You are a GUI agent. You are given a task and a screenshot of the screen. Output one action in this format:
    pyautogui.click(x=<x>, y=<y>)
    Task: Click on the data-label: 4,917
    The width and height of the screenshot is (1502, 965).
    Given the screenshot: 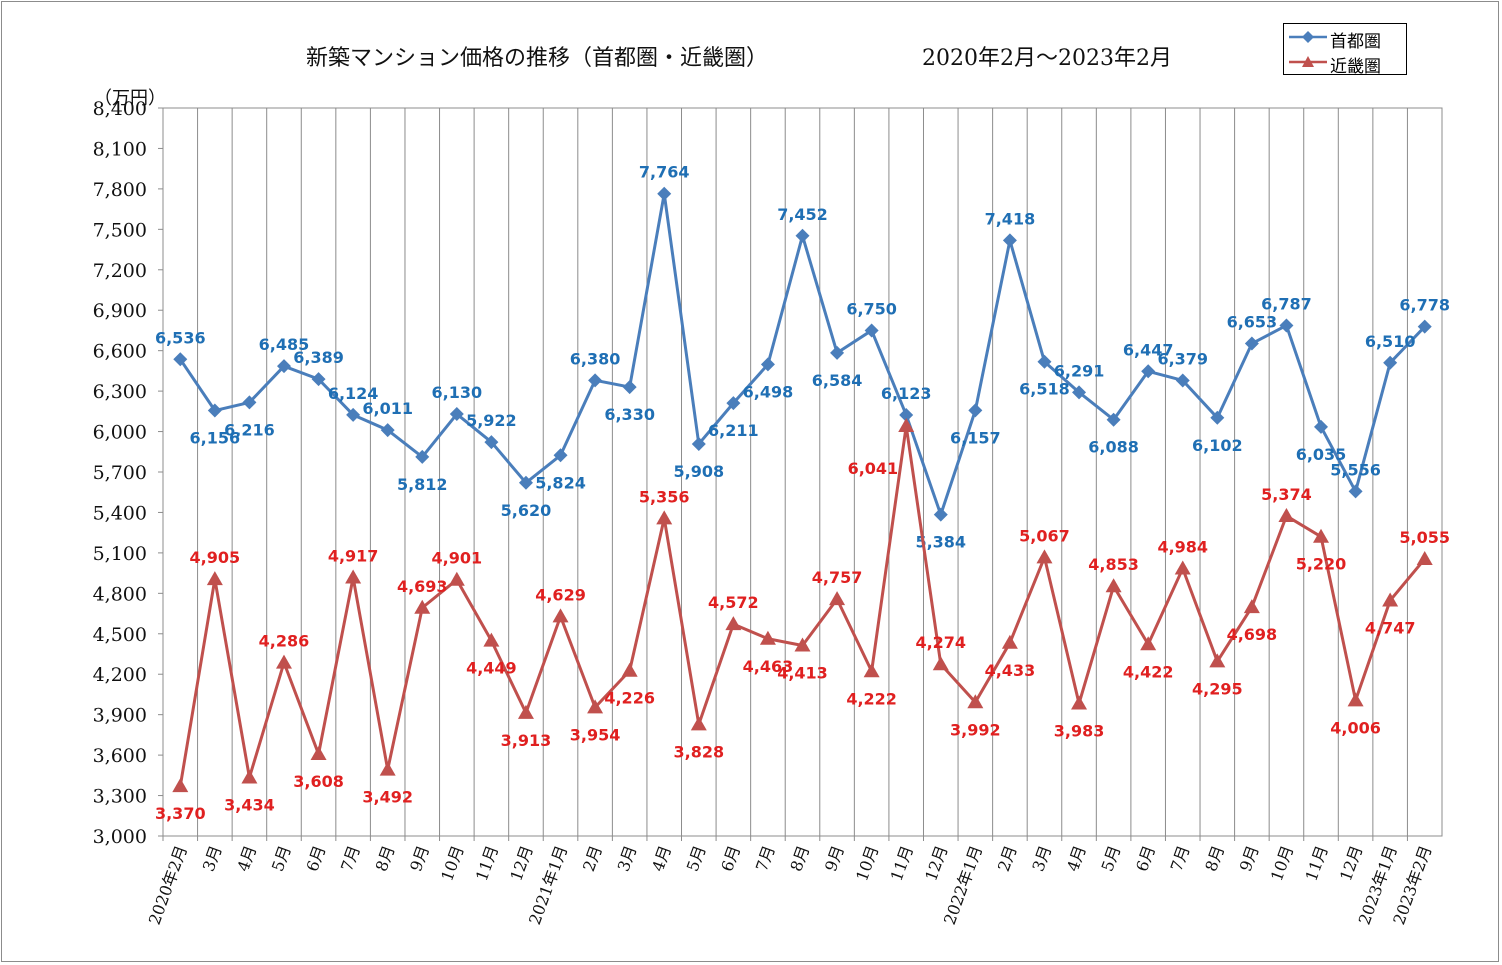 What is the action you would take?
    pyautogui.click(x=353, y=556)
    